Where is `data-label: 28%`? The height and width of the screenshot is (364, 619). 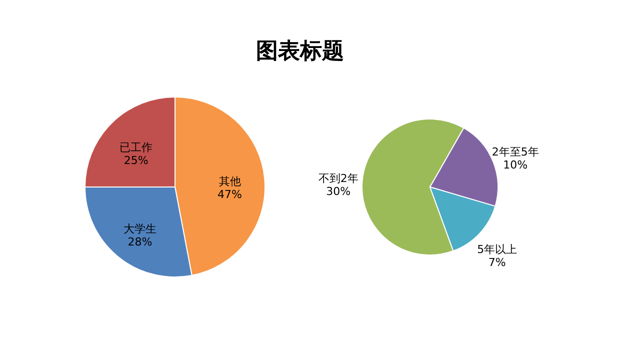
data-label: 28% is located at coordinates (140, 241).